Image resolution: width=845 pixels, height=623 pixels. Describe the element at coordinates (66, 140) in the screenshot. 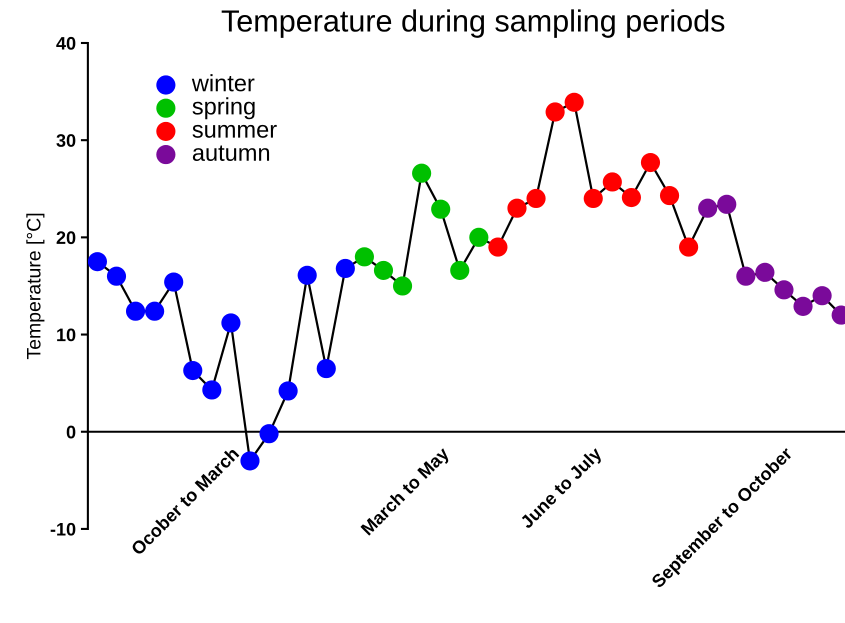

I see `y-tick-label: 30` at that location.